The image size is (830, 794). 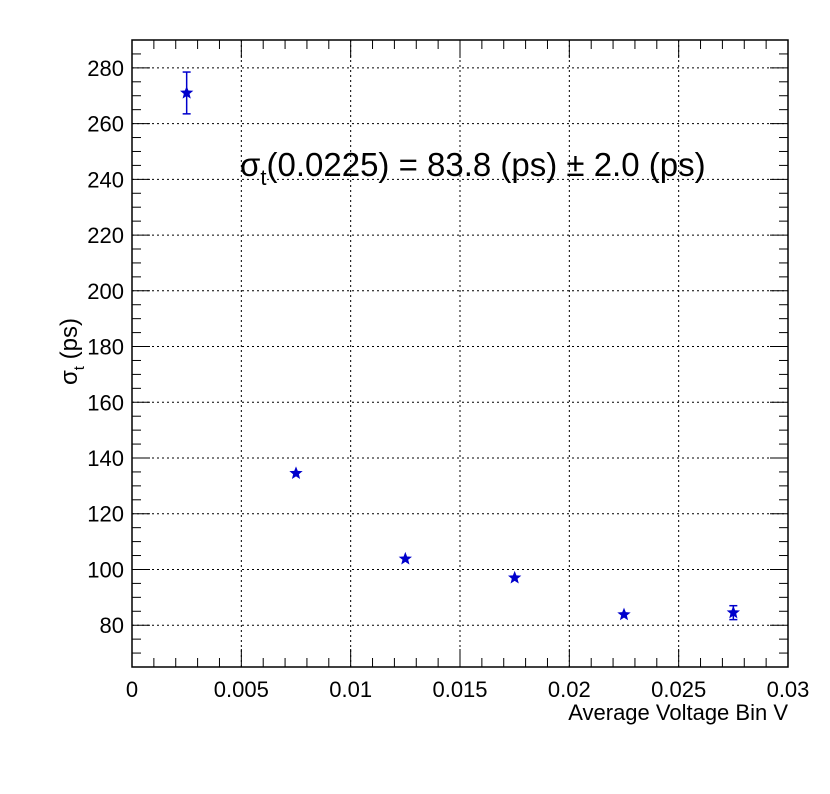 I want to click on x-tick-label: 0.025, so click(x=678, y=689).